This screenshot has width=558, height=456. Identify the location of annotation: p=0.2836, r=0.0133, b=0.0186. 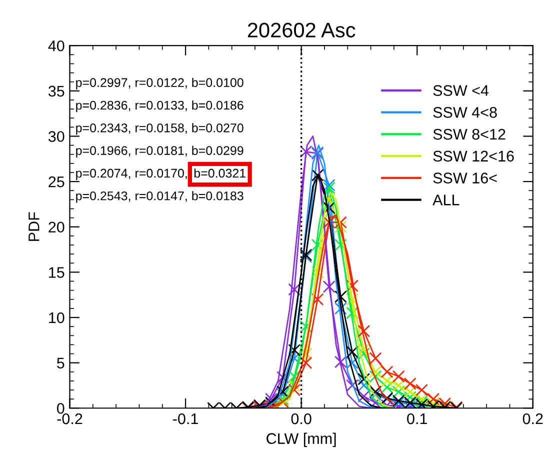
(160, 106).